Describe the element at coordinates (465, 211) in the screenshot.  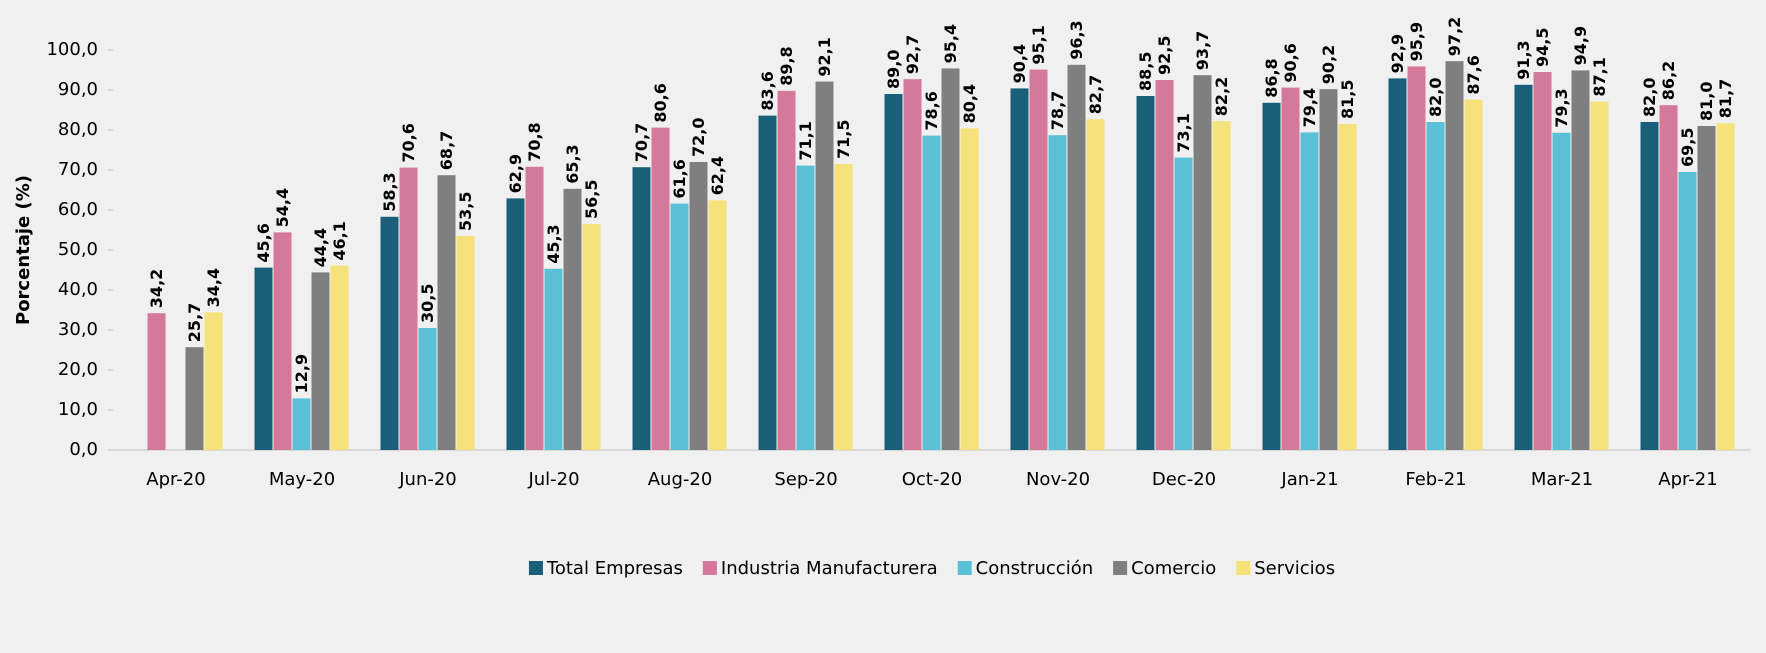
I see `value-label: 53,5` at that location.